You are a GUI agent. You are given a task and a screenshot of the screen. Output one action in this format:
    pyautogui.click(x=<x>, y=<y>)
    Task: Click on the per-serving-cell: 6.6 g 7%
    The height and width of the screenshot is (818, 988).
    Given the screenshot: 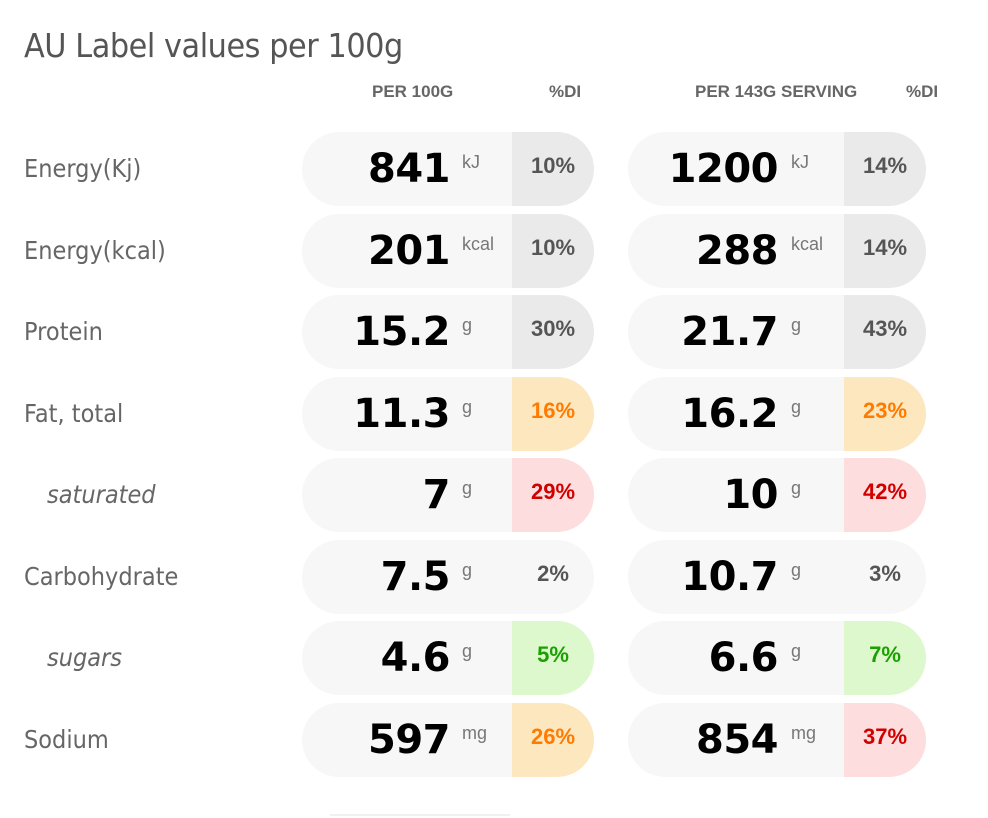 What is the action you would take?
    pyautogui.click(x=777, y=658)
    